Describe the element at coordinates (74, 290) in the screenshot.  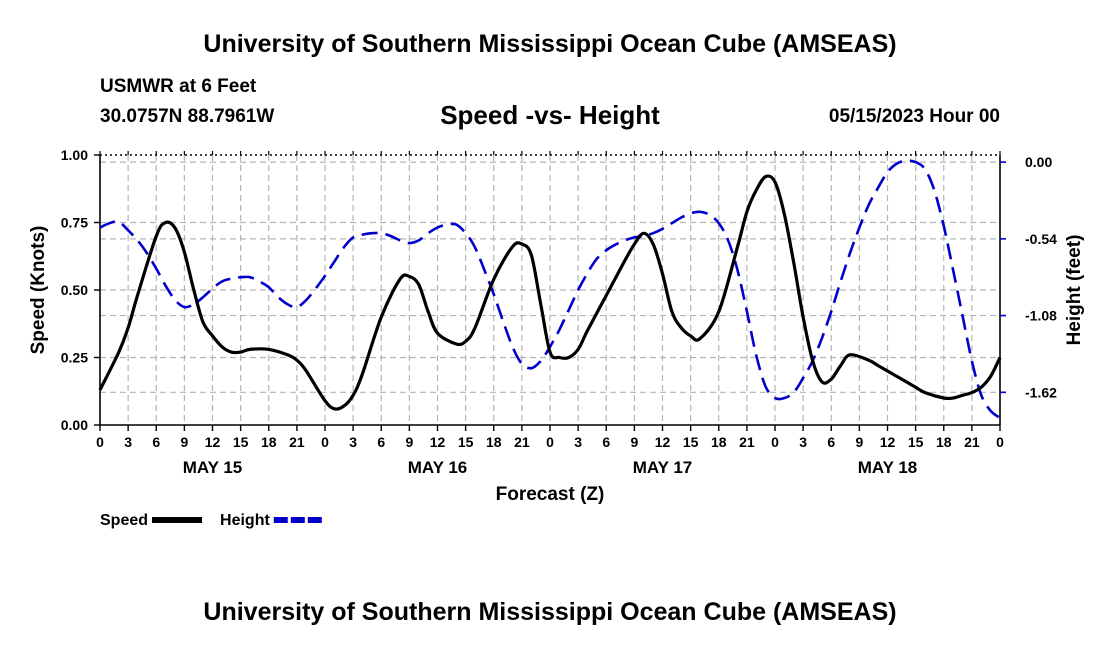
I see `y-left-tick-label: 0.50` at that location.